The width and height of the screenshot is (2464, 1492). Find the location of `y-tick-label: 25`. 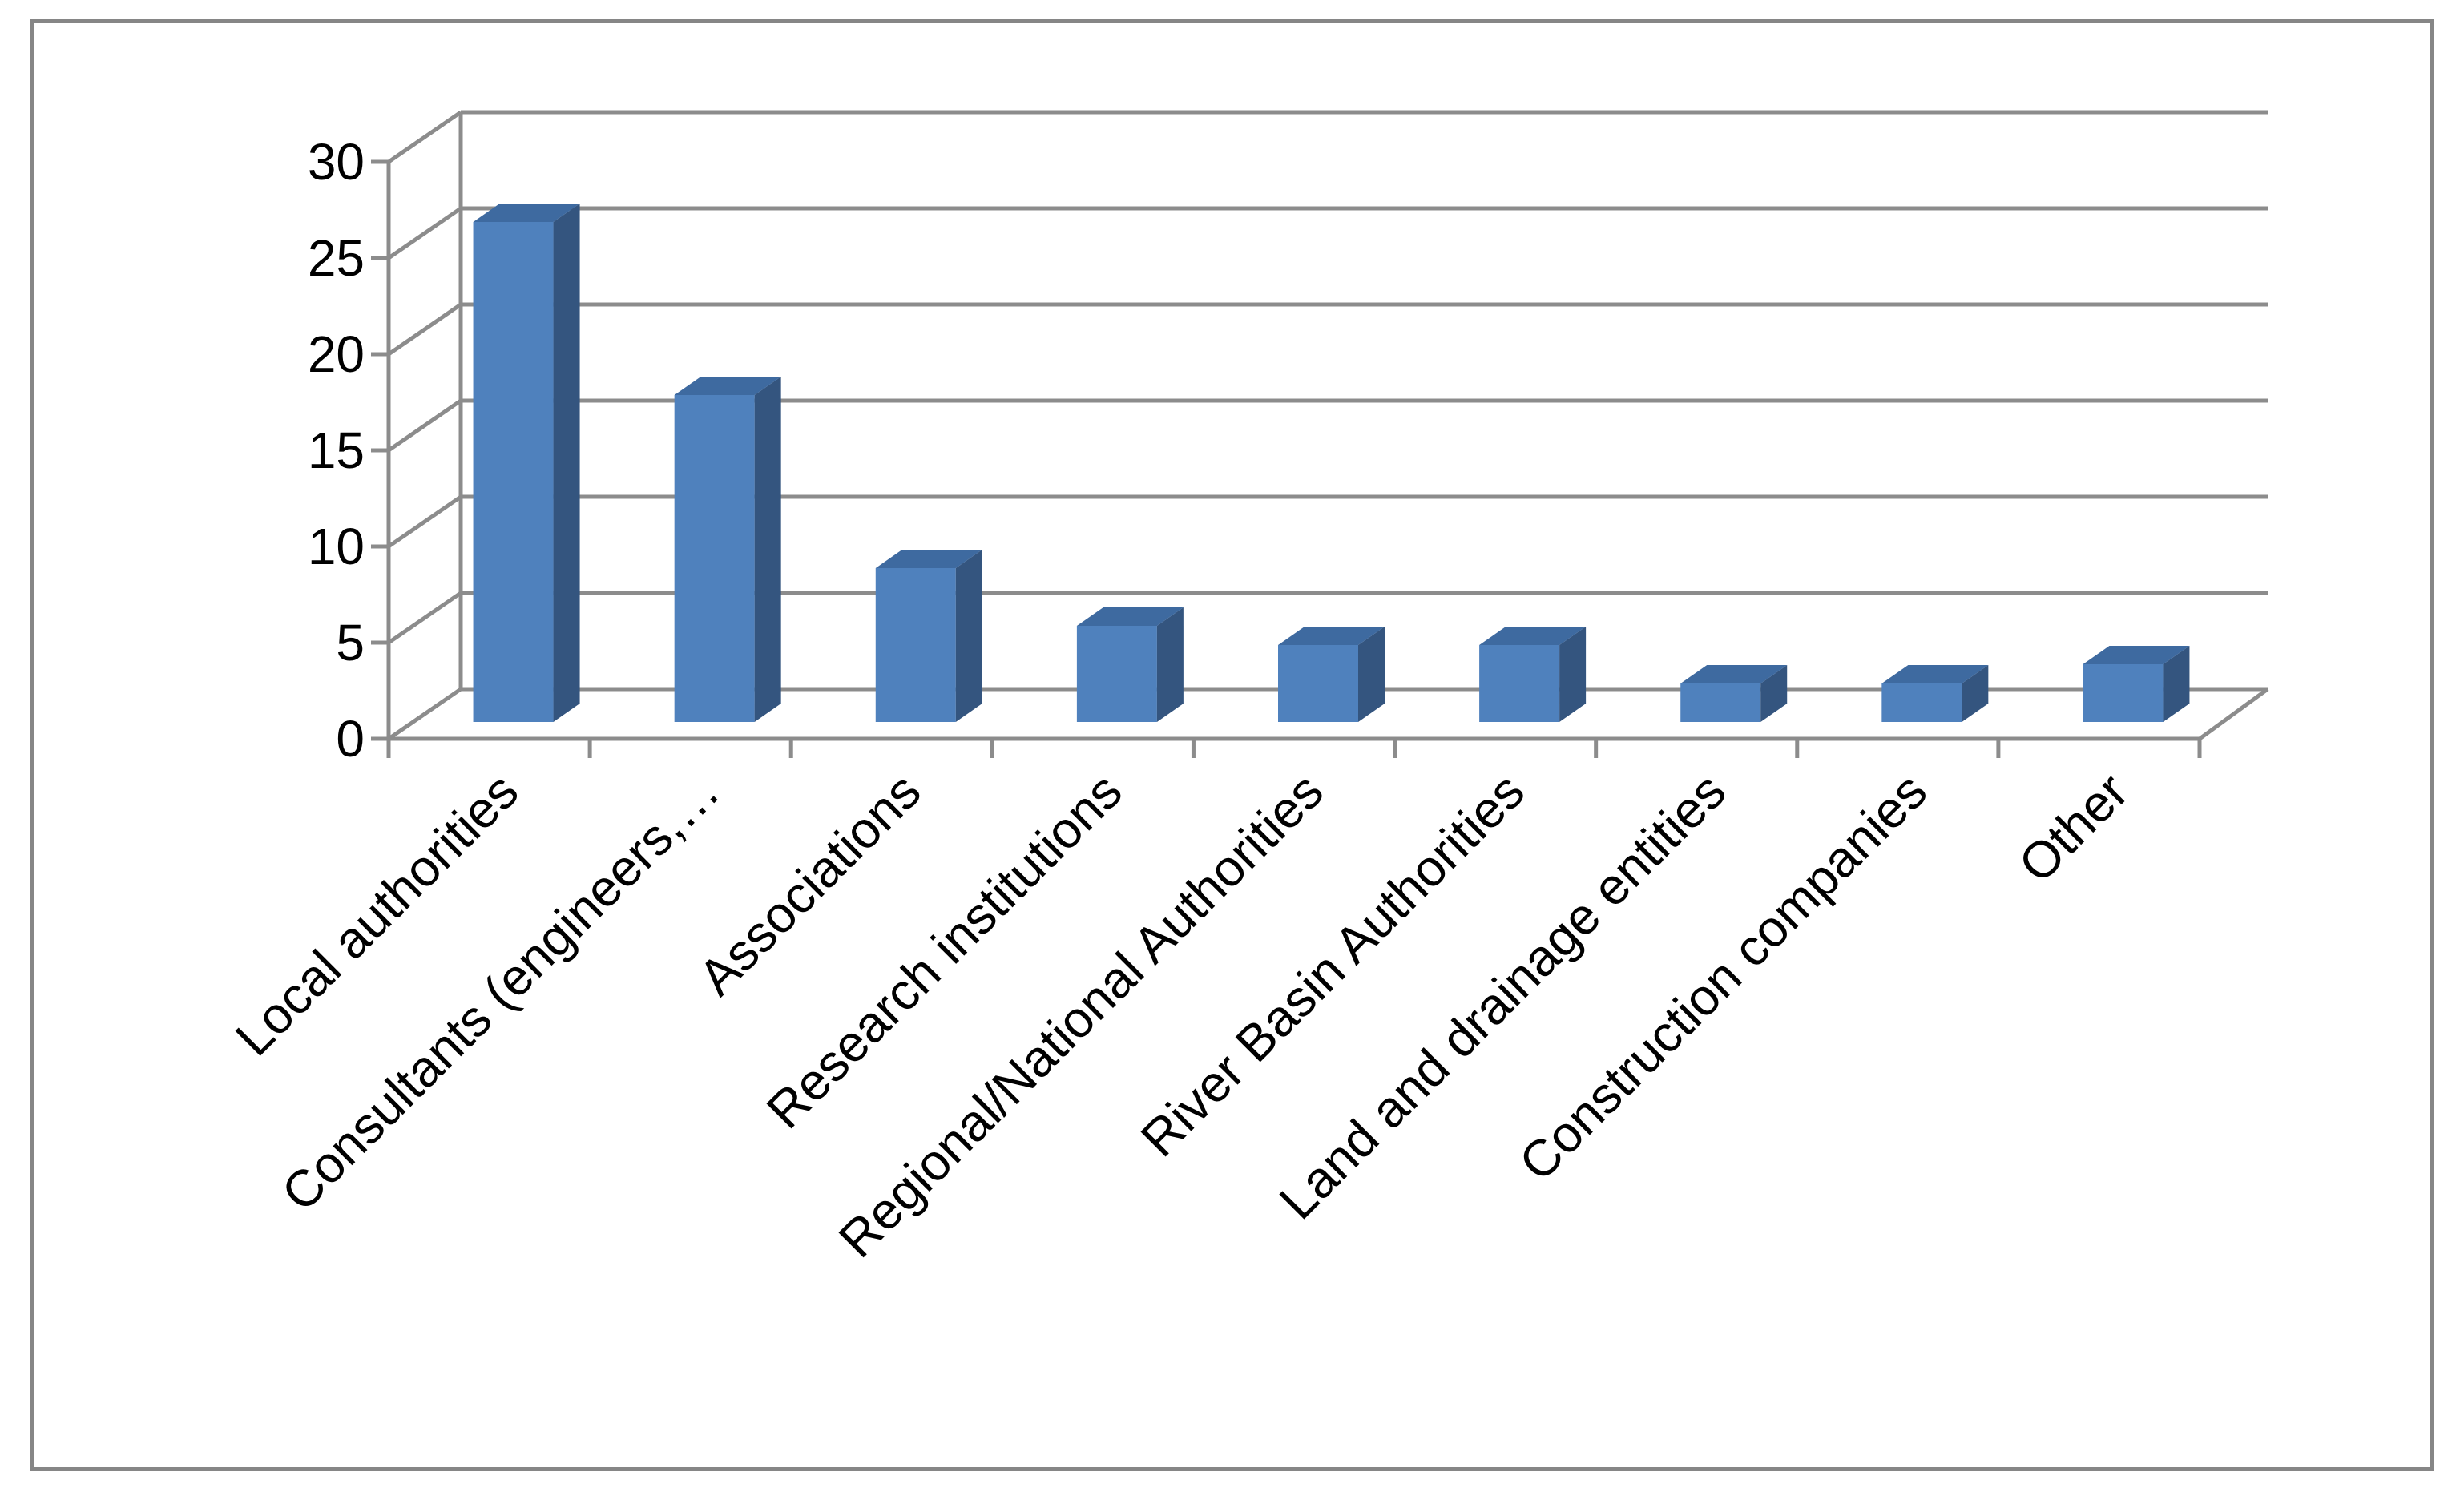

y-tick-label: 25 is located at coordinates (336, 258).